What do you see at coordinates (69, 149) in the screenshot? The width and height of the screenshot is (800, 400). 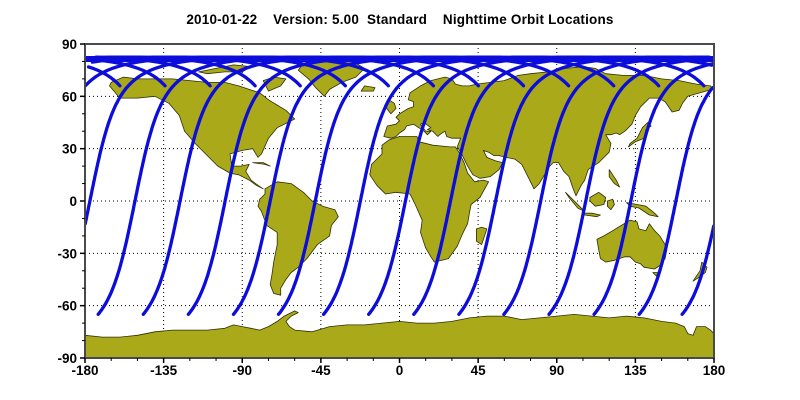 I see `y-tick-label: 30` at bounding box center [69, 149].